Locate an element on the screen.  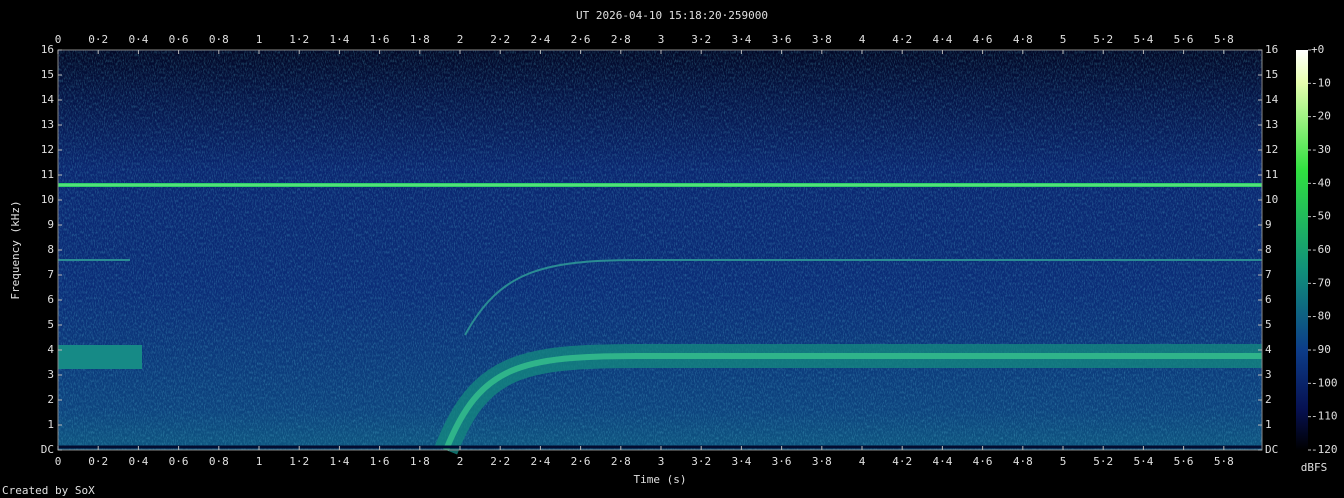
chart-title: UT 2026-04-10 15:18:20·259000 is located at coordinates (672, 15).